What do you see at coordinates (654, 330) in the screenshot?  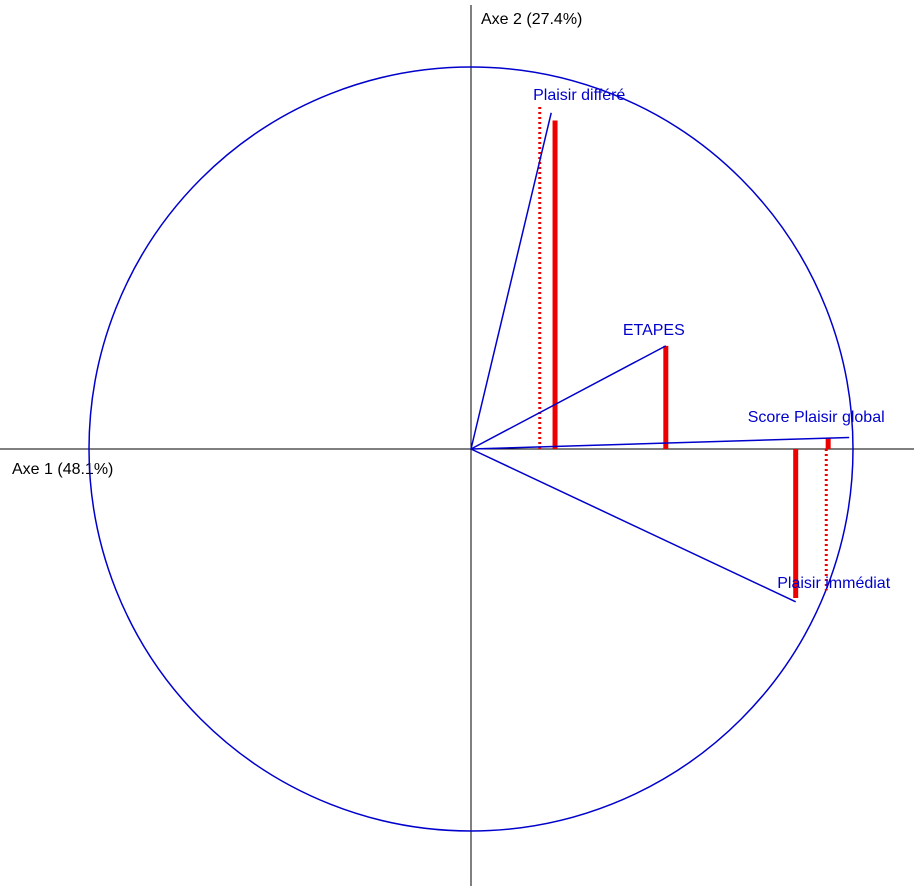 I see `variable-label: ETAPES` at bounding box center [654, 330].